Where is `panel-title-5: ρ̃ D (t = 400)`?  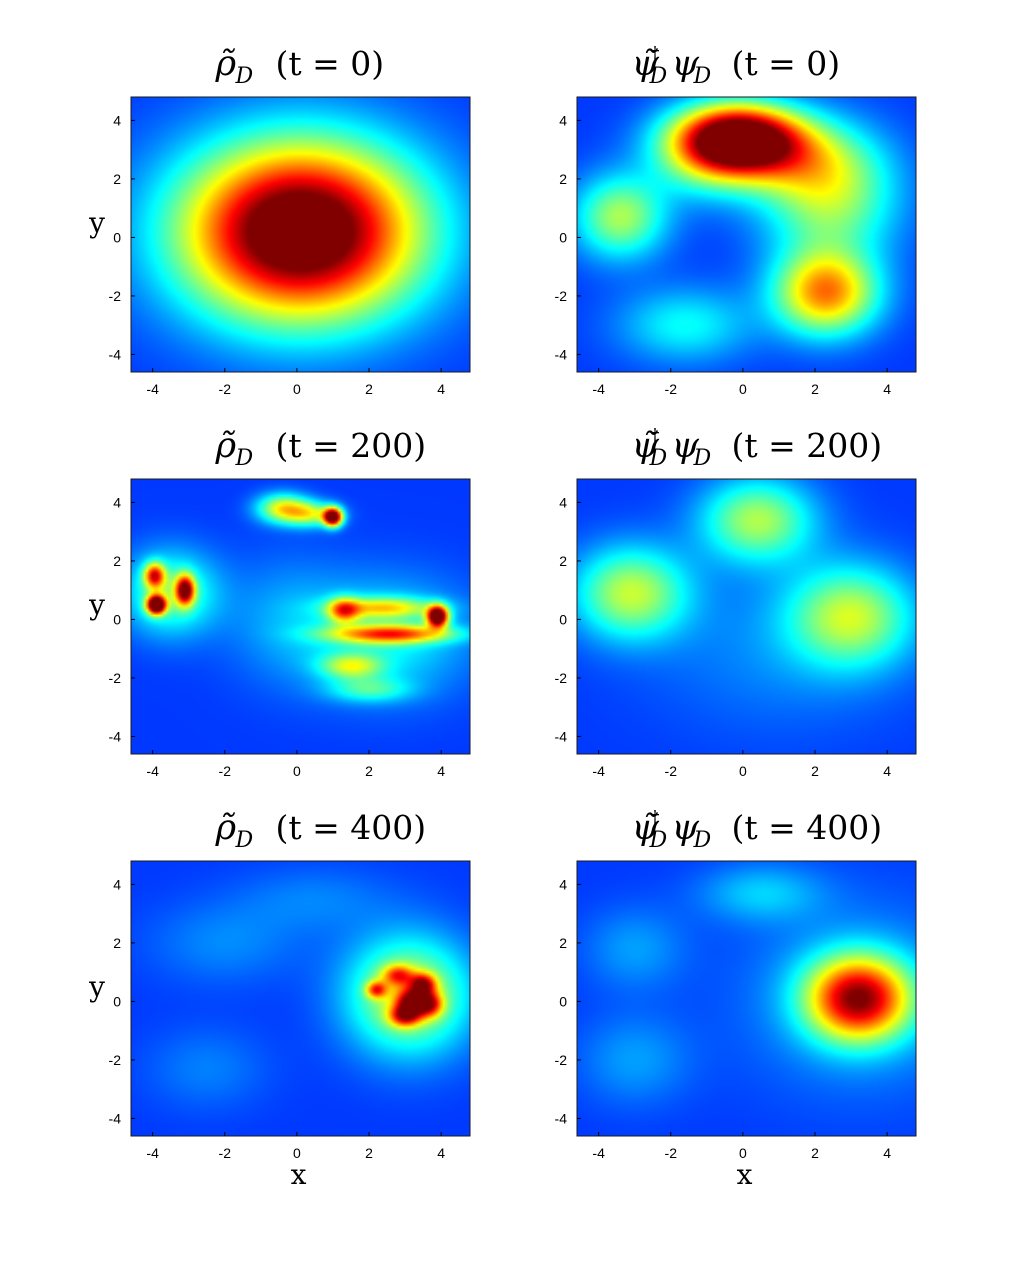 panel-title-5: ρ̃ D (t = 400) is located at coordinates (321, 830).